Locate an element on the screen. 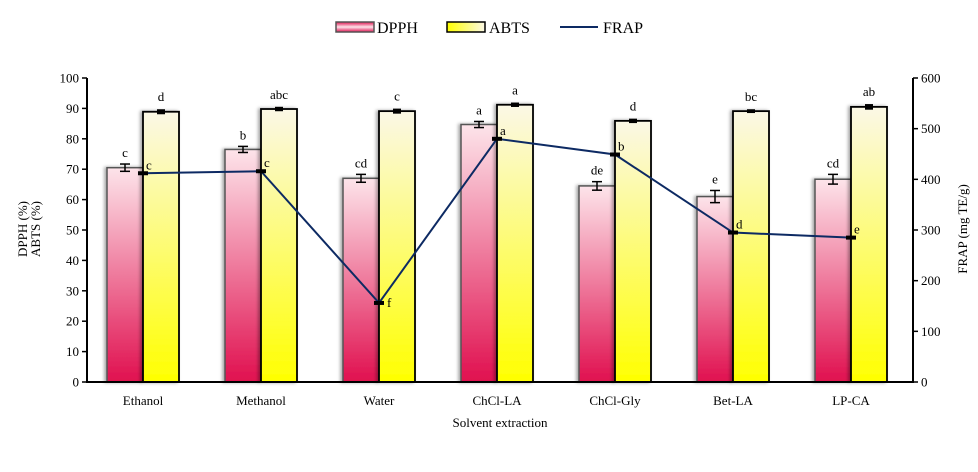 The width and height of the screenshot is (978, 472). right-axis-tick-label: 300 is located at coordinates (931, 230).